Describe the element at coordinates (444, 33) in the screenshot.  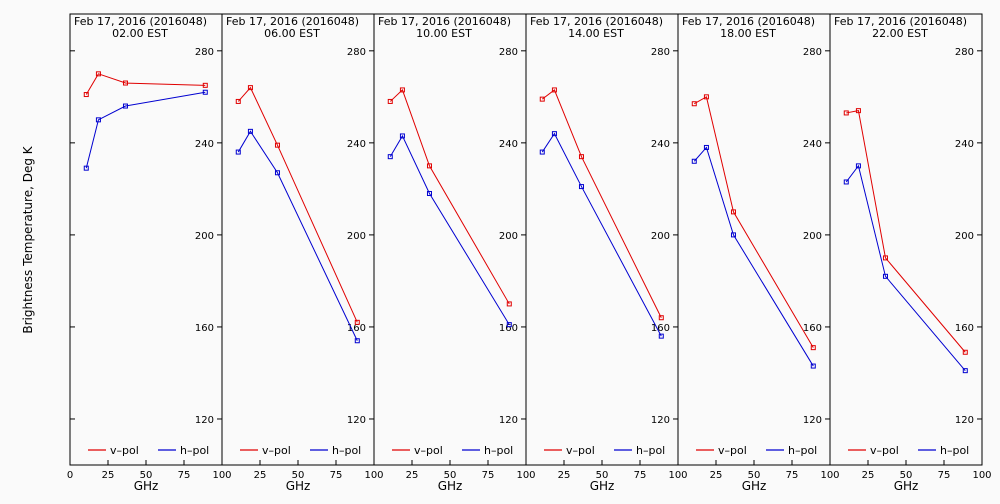
I see `panel-time: 10.00 EST` at that location.